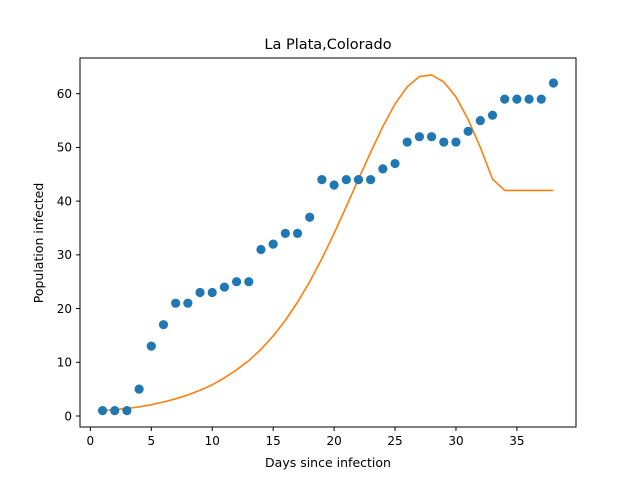 The width and height of the screenshot is (640, 480). I want to click on chart-title: La Plata,Colorado, so click(327, 45).